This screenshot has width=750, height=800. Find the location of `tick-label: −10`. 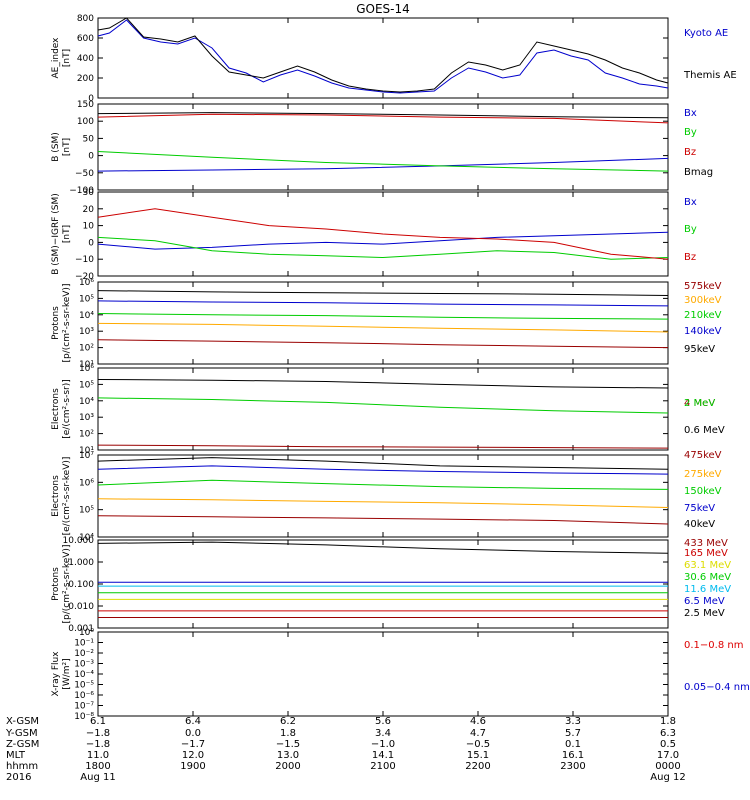

tick-label: −10 is located at coordinates (84, 260).